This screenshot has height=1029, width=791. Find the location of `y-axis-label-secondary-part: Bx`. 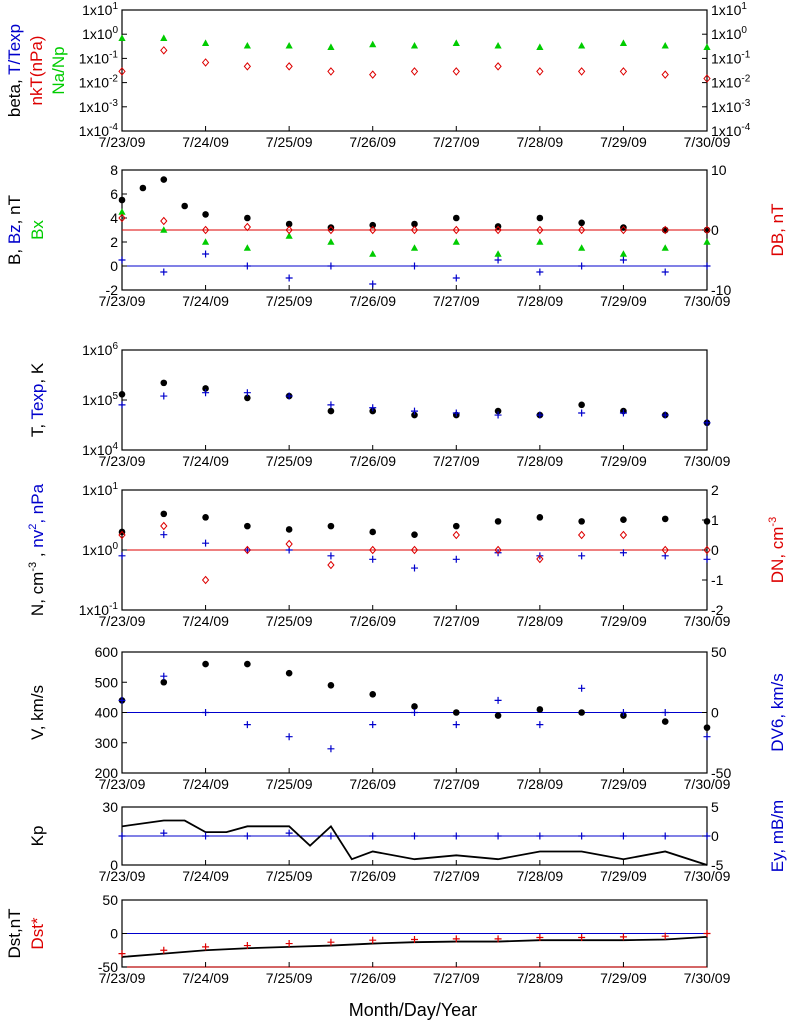

y-axis-label-secondary-part: Bx is located at coordinates (37, 230).